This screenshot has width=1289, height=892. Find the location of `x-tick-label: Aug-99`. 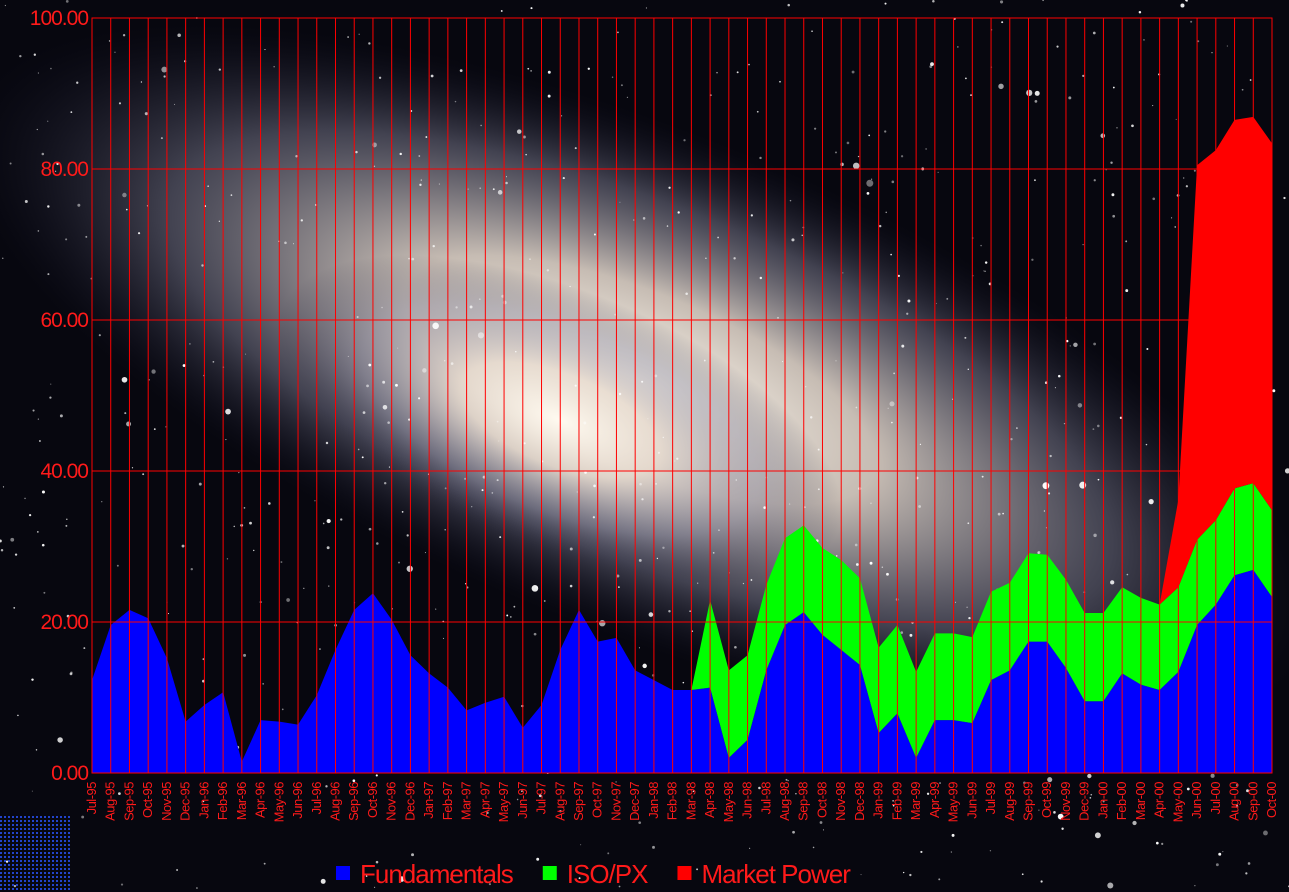

x-tick-label: Aug-99 is located at coordinates (1009, 801).